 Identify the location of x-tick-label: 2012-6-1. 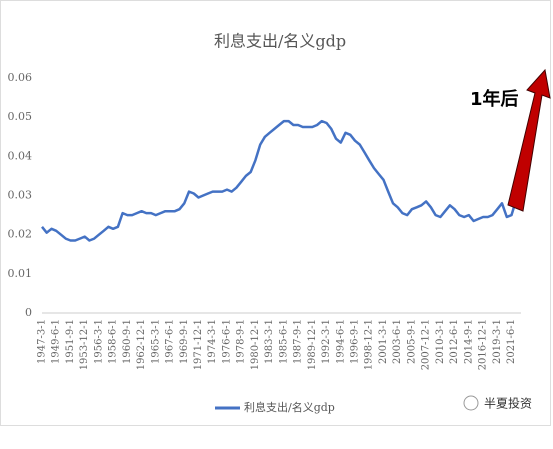
(454, 341).